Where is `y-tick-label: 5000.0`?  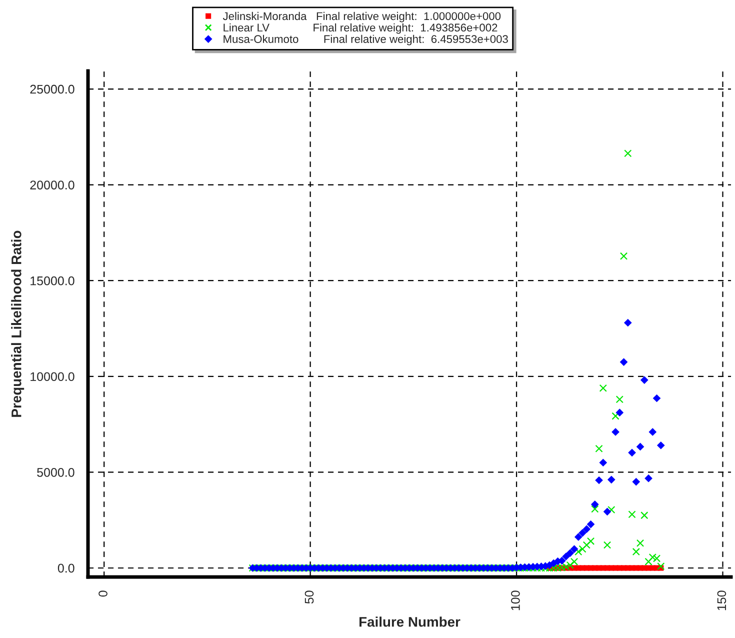 y-tick-label: 5000.0 is located at coordinates (55, 472).